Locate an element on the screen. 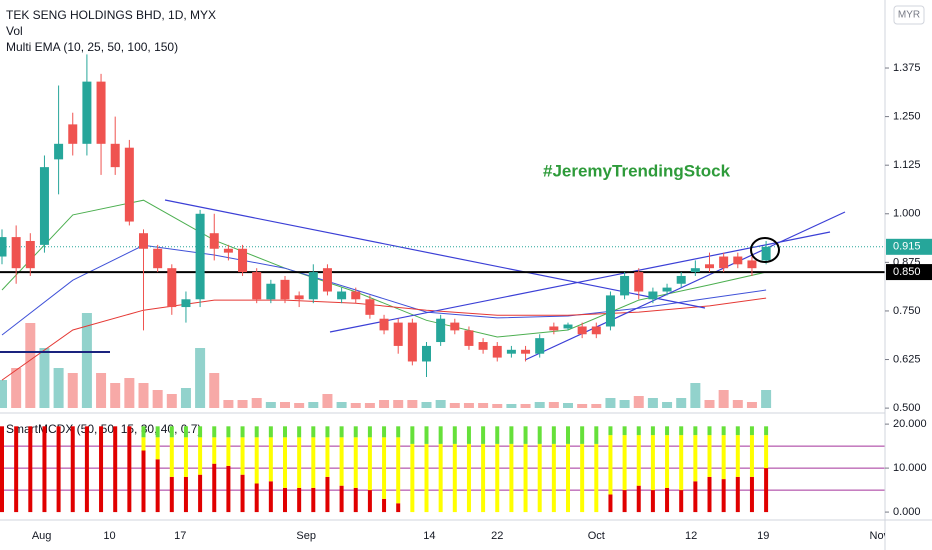 This screenshot has width=932, height=550. highlight-circle is located at coordinates (765, 250).